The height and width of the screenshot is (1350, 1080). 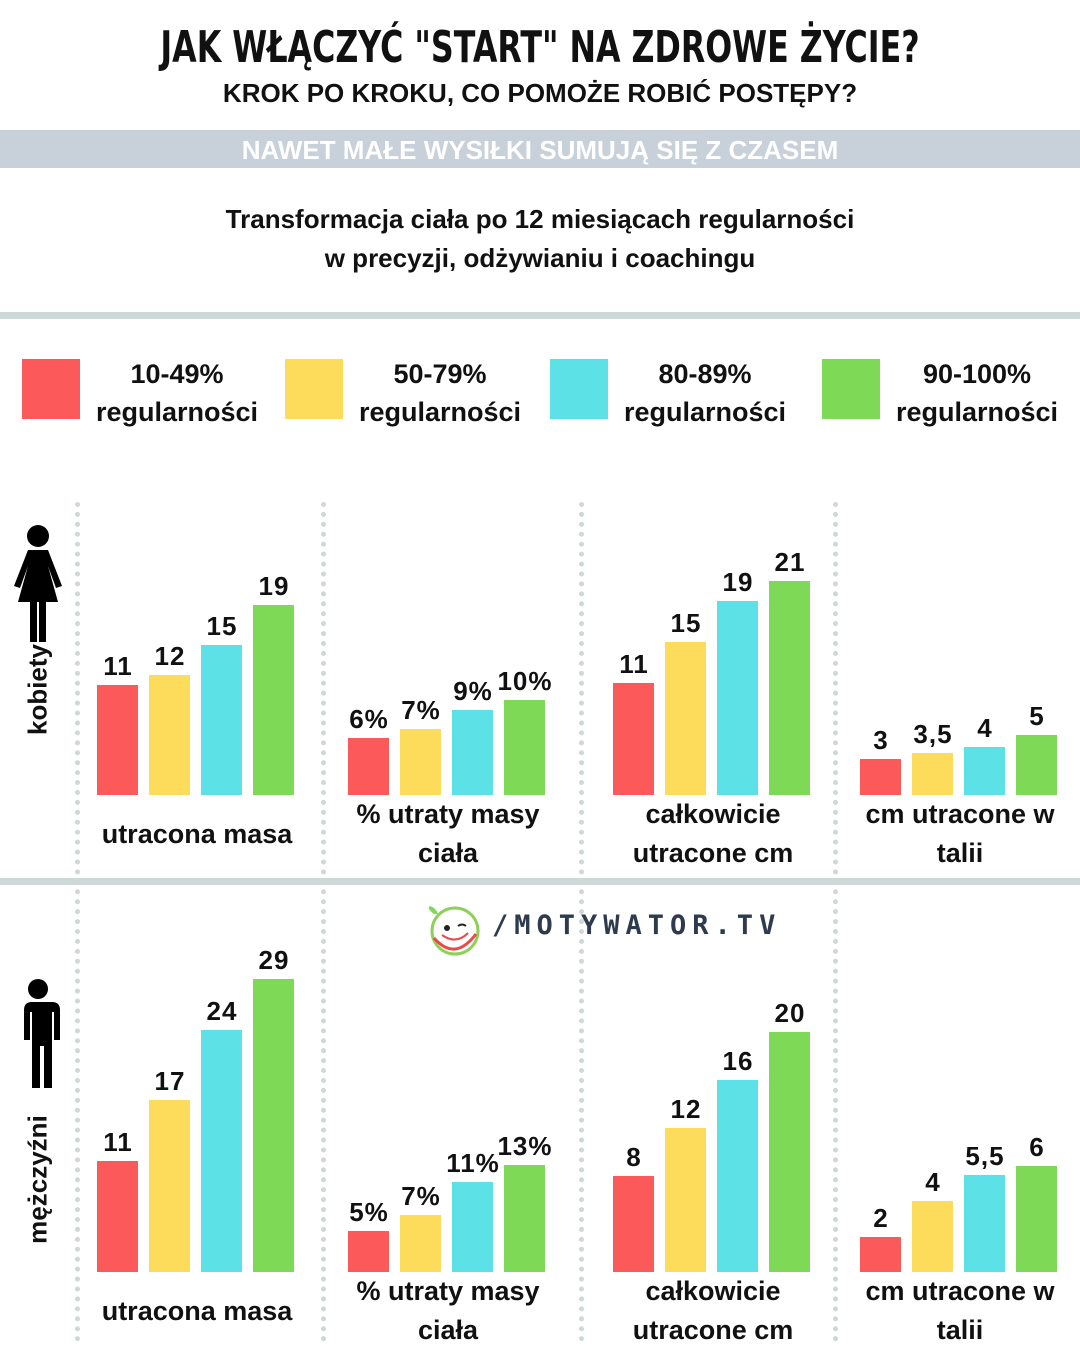 What do you see at coordinates (738, 1061) in the screenshot?
I see `data-label: 16` at bounding box center [738, 1061].